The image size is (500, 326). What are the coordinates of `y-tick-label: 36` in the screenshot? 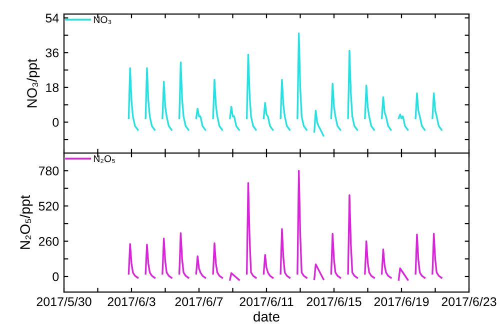 It's located at (52, 53).